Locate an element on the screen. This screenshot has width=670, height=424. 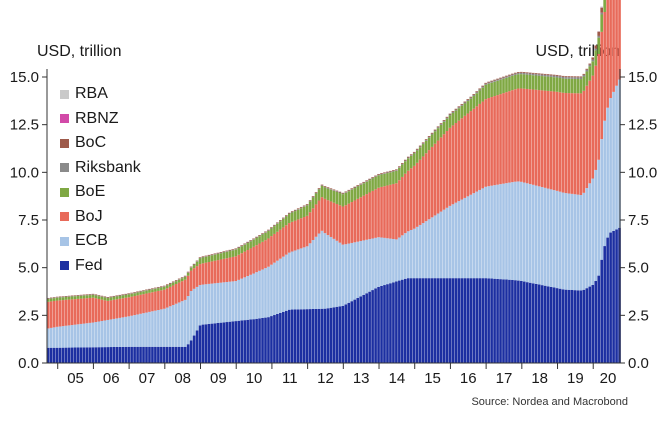
y-tick-label-left: 15.0 is located at coordinates (24, 77).